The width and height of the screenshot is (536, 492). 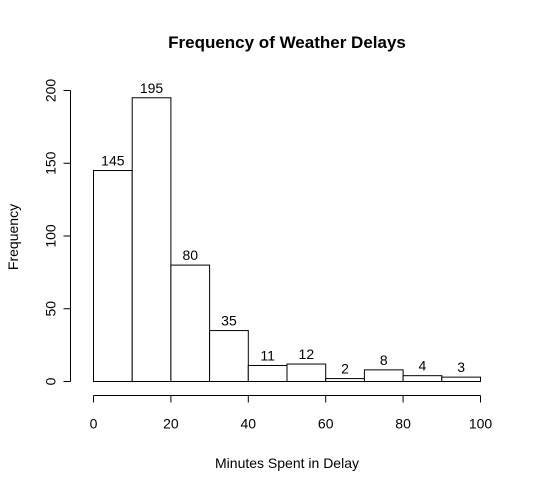 I want to click on bar-data-label: 8, so click(x=384, y=360).